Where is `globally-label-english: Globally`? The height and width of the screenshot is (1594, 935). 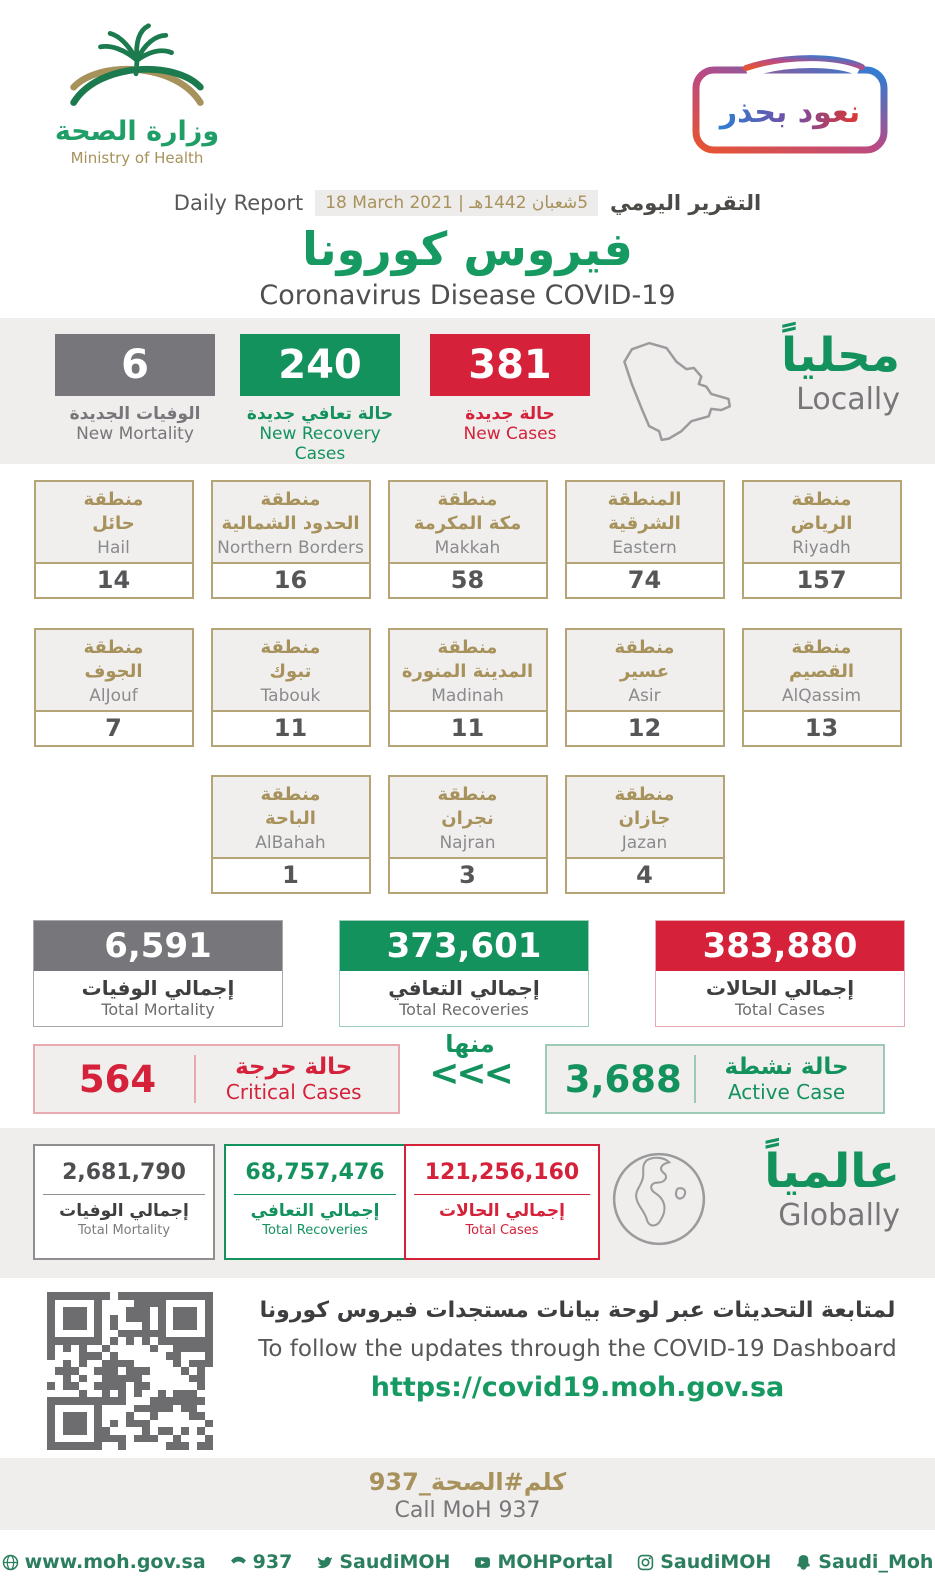 globally-label-english: Globally is located at coordinates (839, 1215).